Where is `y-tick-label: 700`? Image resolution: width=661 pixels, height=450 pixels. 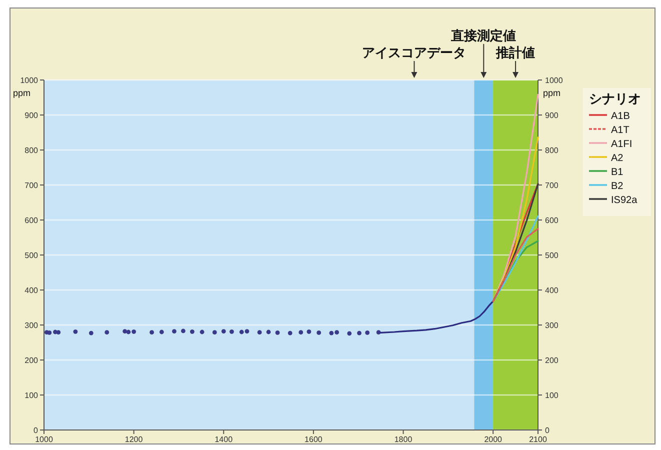
y-tick-label: 700 is located at coordinates (31, 185).